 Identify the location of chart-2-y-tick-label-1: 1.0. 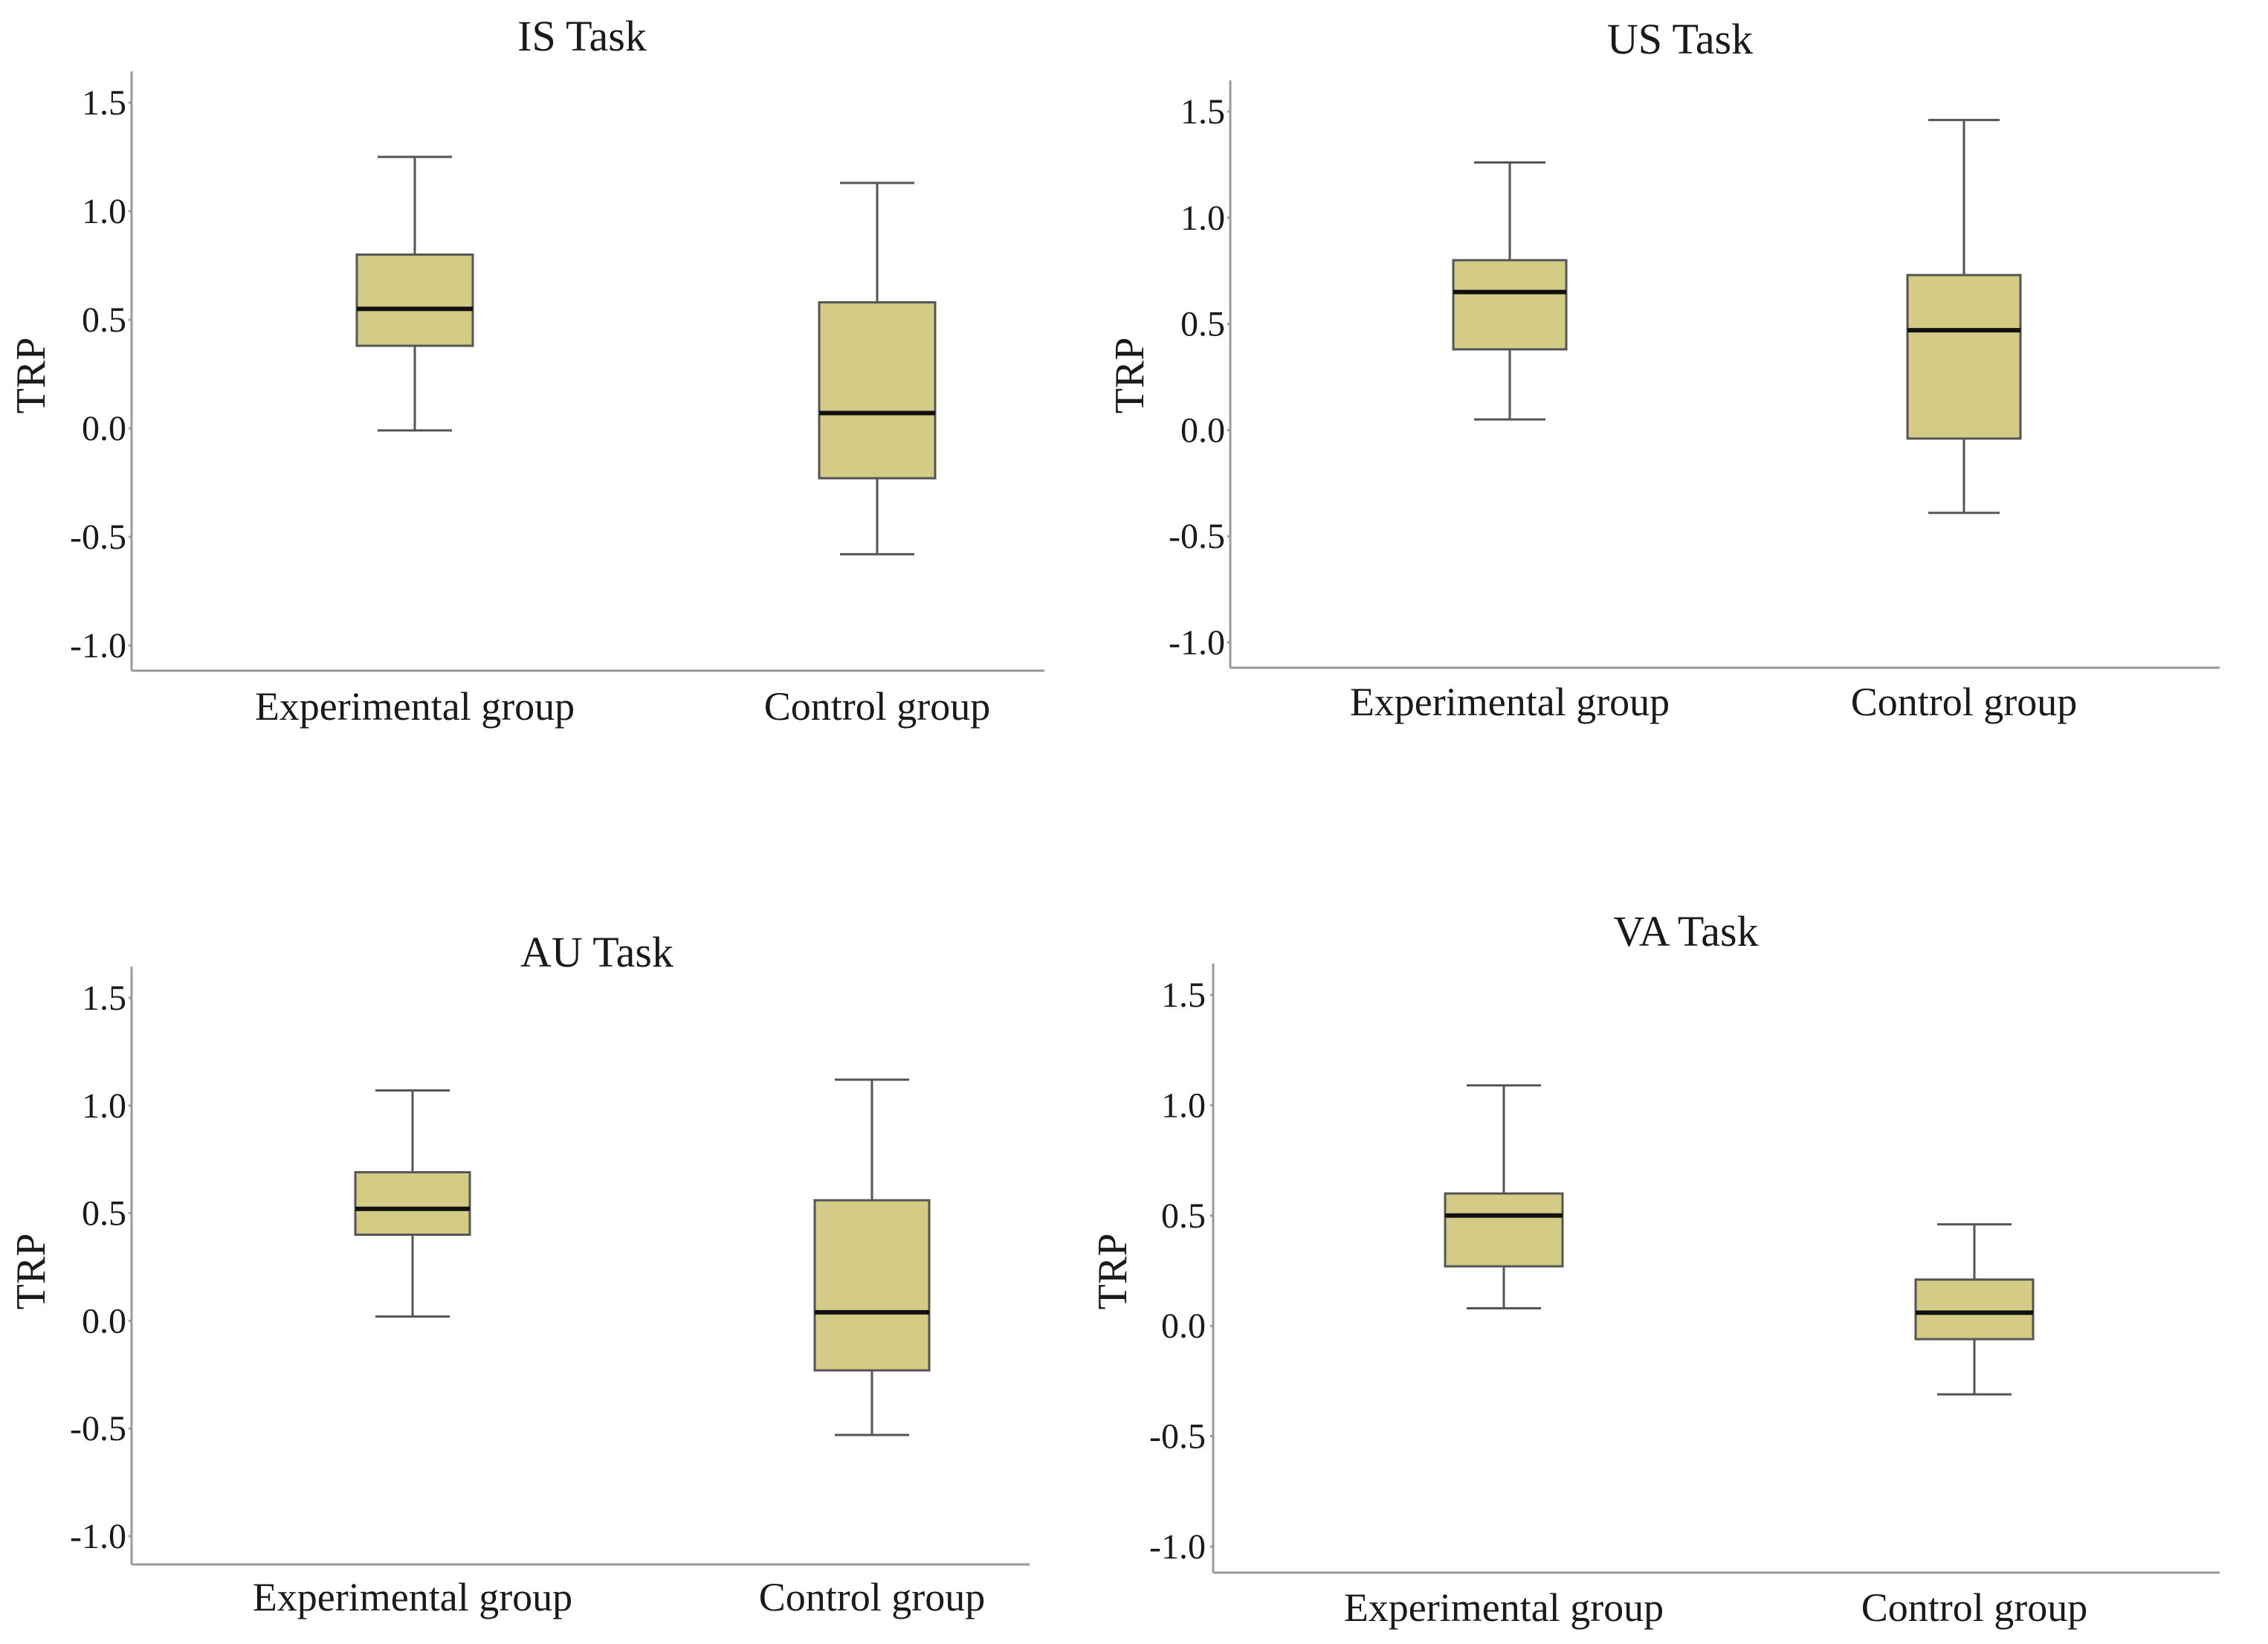
(1203, 218).